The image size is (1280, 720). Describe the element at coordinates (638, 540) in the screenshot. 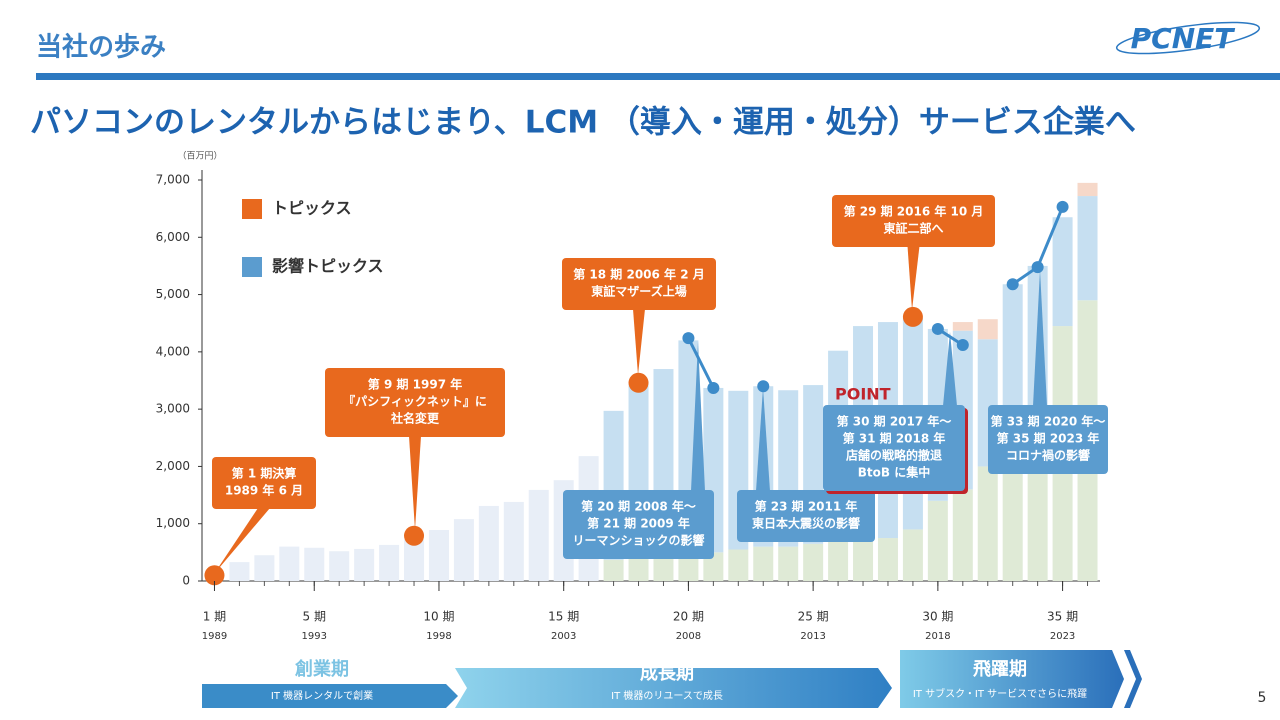

I see `callout-text: リーマンショックの影響` at that location.